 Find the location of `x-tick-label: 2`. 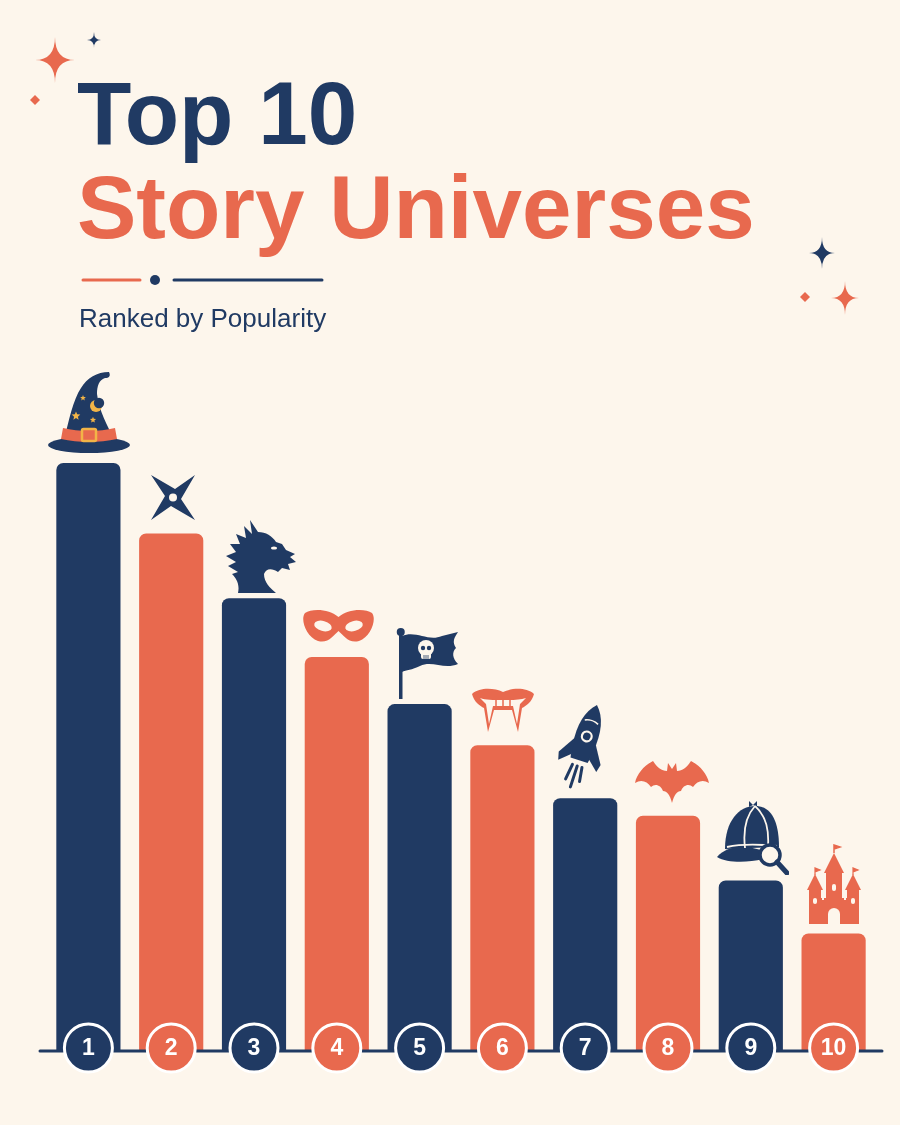

x-tick-label: 2 is located at coordinates (171, 1047).